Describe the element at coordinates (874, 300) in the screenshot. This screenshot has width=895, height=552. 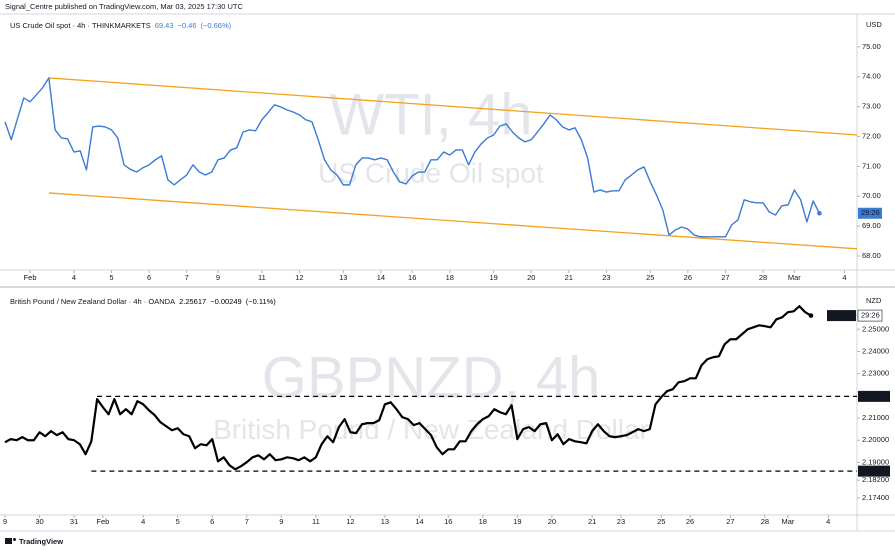
I see `price-unit: NZD` at that location.